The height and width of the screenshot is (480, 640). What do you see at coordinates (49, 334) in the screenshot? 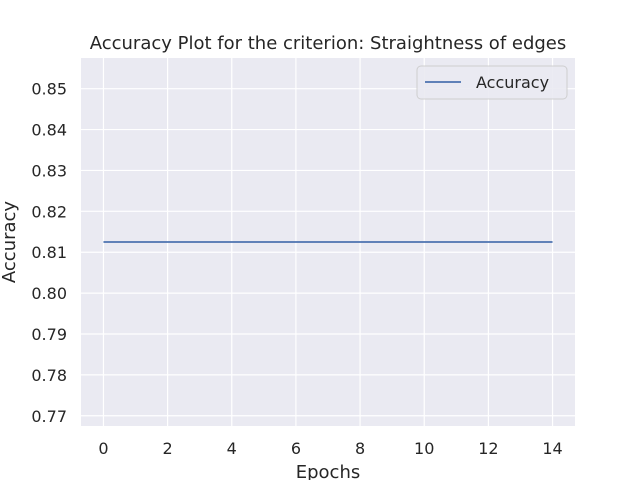
I see `y-tick-label: 0.79` at bounding box center [49, 334].